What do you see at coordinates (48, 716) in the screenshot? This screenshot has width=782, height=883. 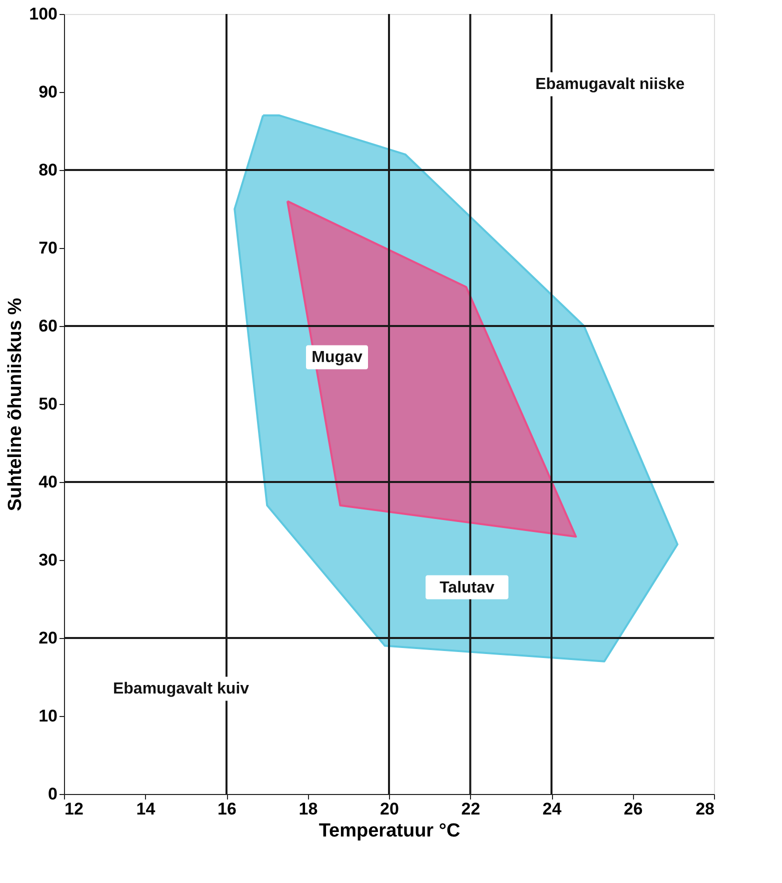 I see `y-tick-label: 10` at bounding box center [48, 716].